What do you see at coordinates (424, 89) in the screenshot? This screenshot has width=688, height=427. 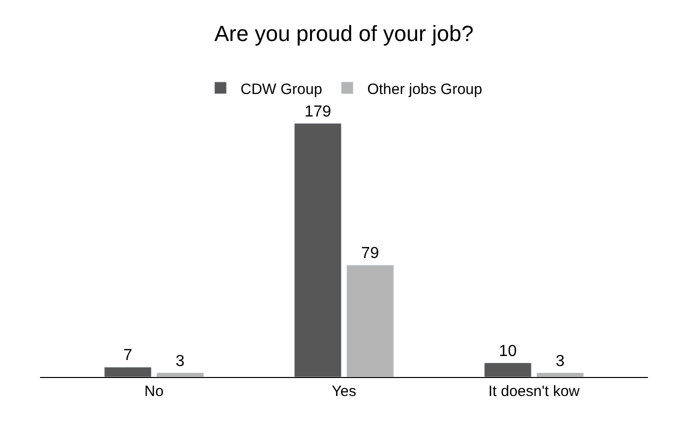 I see `legend-label: Other jobs Group` at bounding box center [424, 89].